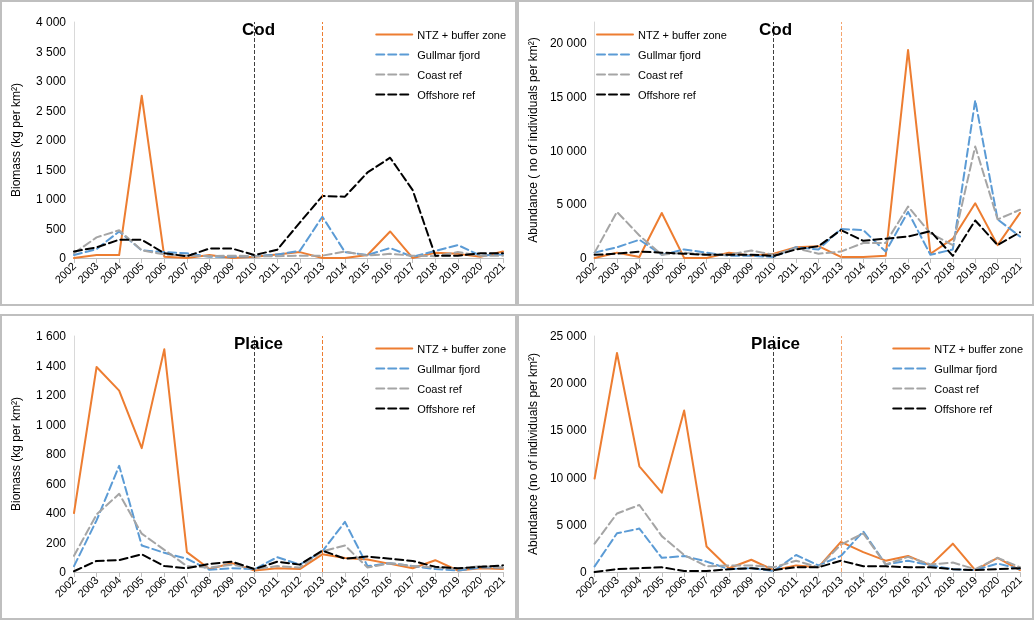 The width and height of the screenshot is (1034, 620). Describe the element at coordinates (51, 140) in the screenshot. I see `y-tick-label: 2 000` at that location.